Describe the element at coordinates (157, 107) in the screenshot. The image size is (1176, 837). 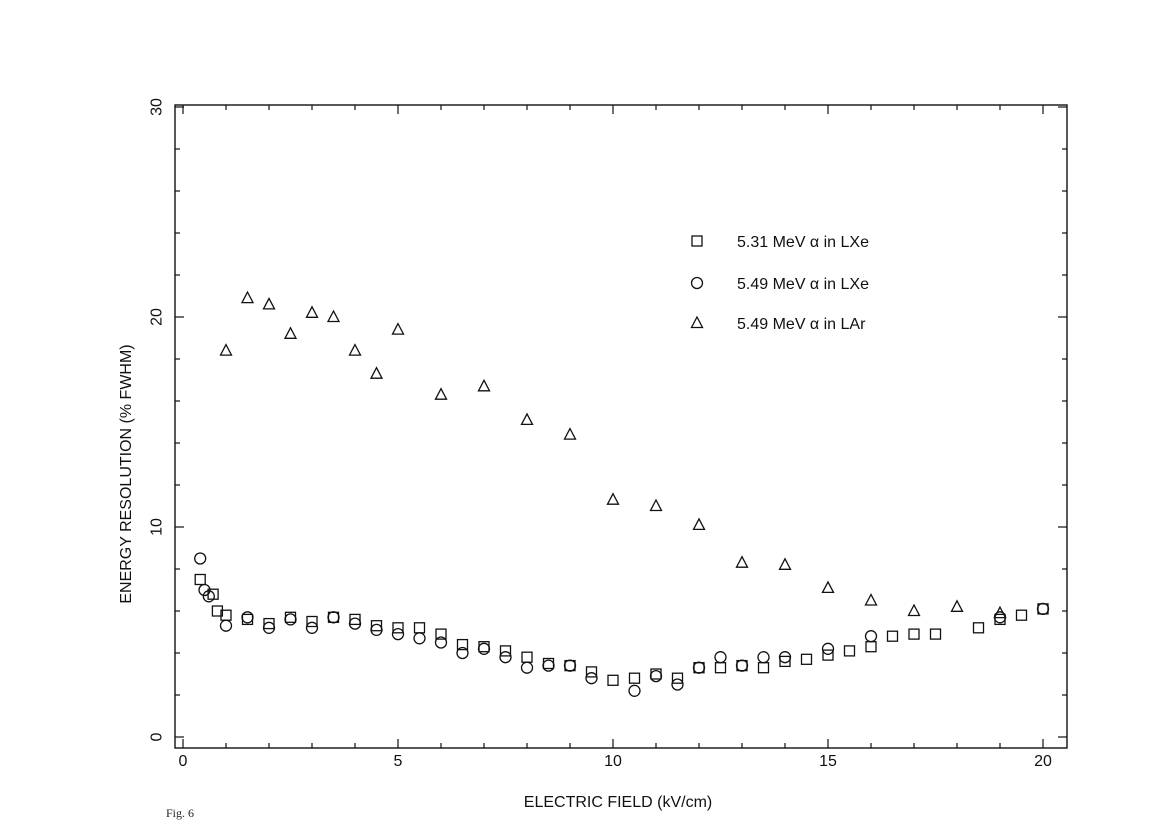
I see `y-tick-label: 30` at that location.